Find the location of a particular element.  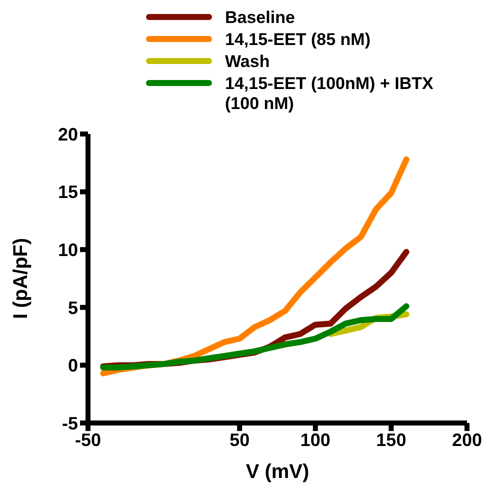

x-axis-title: V (mV) is located at coordinates (278, 472).